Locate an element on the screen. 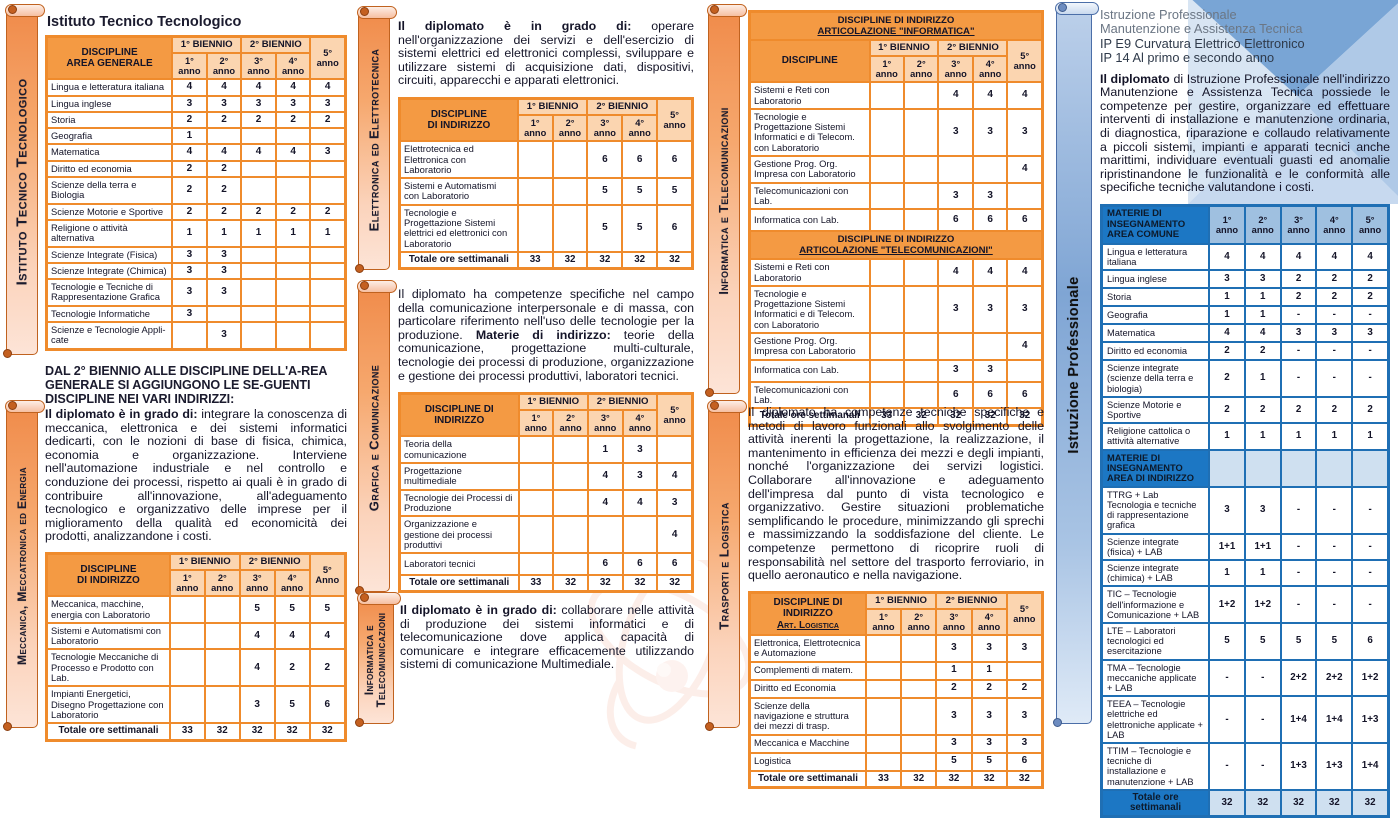 The width and height of the screenshot is (1398, 818). table-header-line2: INDIRIZZO is located at coordinates (807, 614).